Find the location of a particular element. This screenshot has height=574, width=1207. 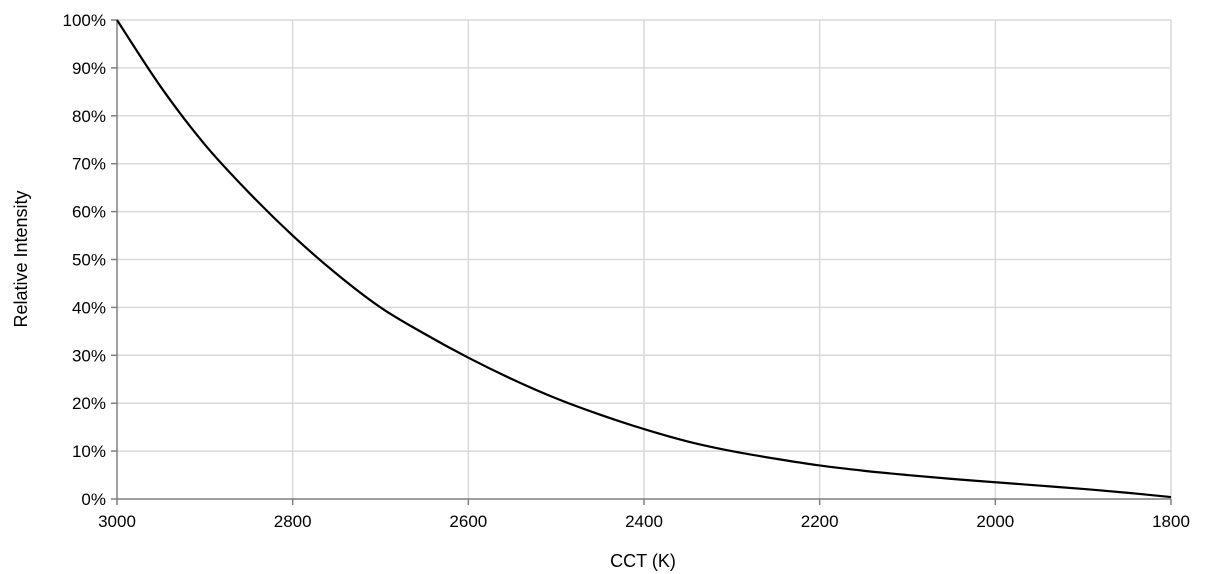

y-tick-label: 0% is located at coordinates (93, 499).